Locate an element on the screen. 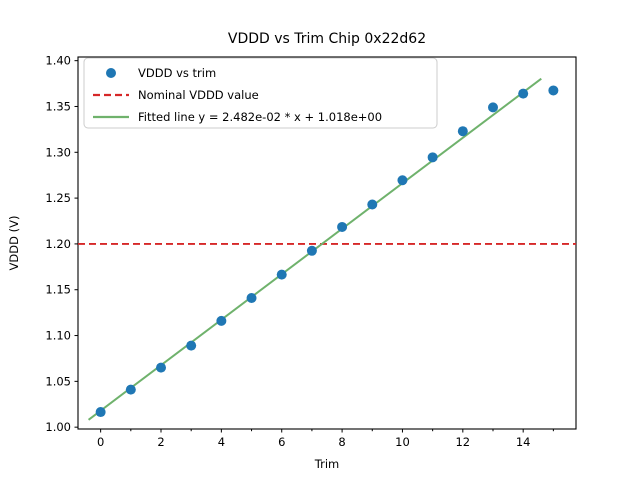  y-tick-label: 1.10 is located at coordinates (58, 336).